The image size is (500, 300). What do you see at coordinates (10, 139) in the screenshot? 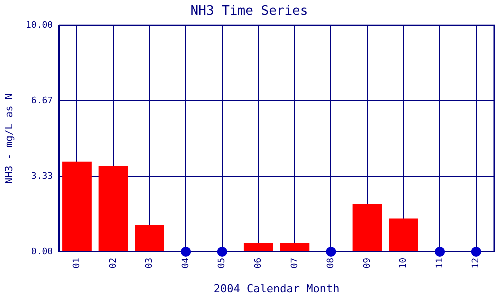
I see `y-axis-title: NH3 - mg/L as N` at bounding box center [10, 139].